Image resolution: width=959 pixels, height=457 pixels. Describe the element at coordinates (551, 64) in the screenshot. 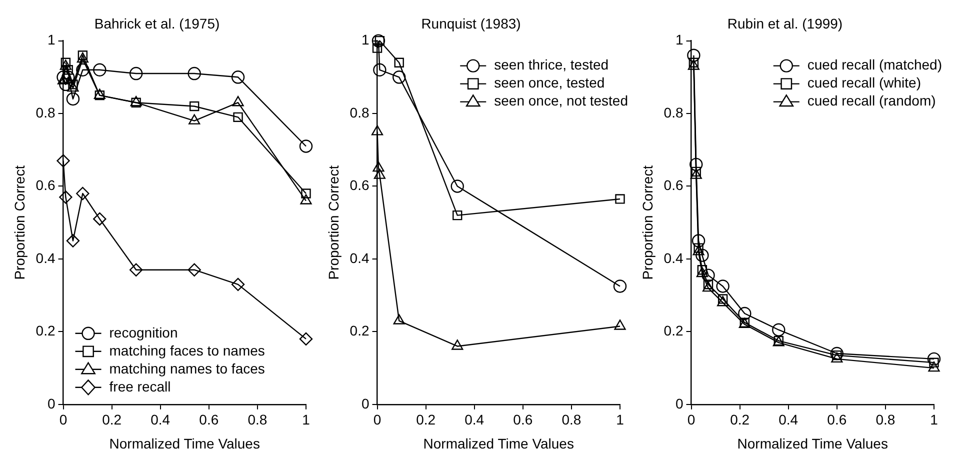

I see `legend-label: seen thrice, tested` at that location.